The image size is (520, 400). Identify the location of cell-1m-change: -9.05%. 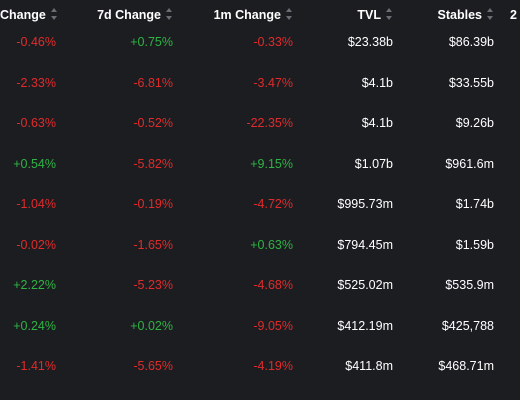
(273, 325).